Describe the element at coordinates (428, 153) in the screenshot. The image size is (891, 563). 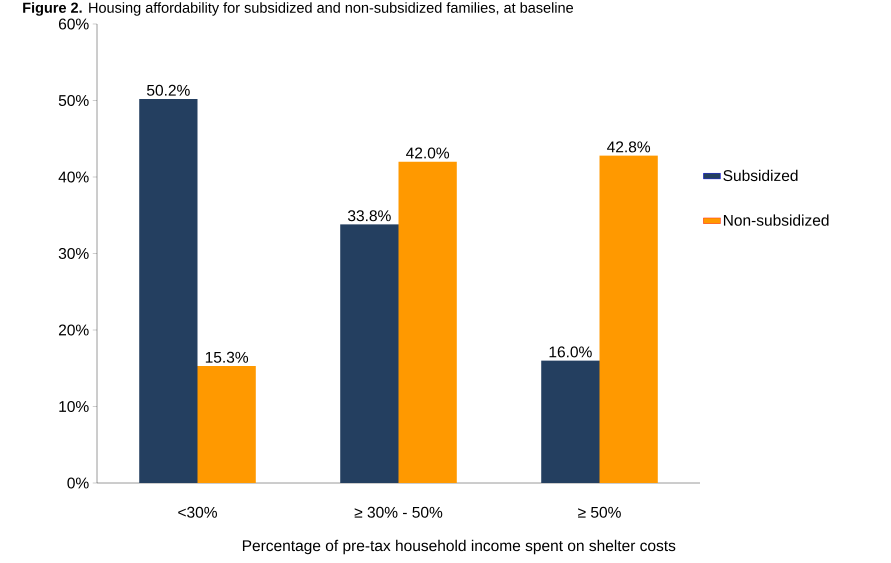
I see `data-label: 42.0%` at that location.